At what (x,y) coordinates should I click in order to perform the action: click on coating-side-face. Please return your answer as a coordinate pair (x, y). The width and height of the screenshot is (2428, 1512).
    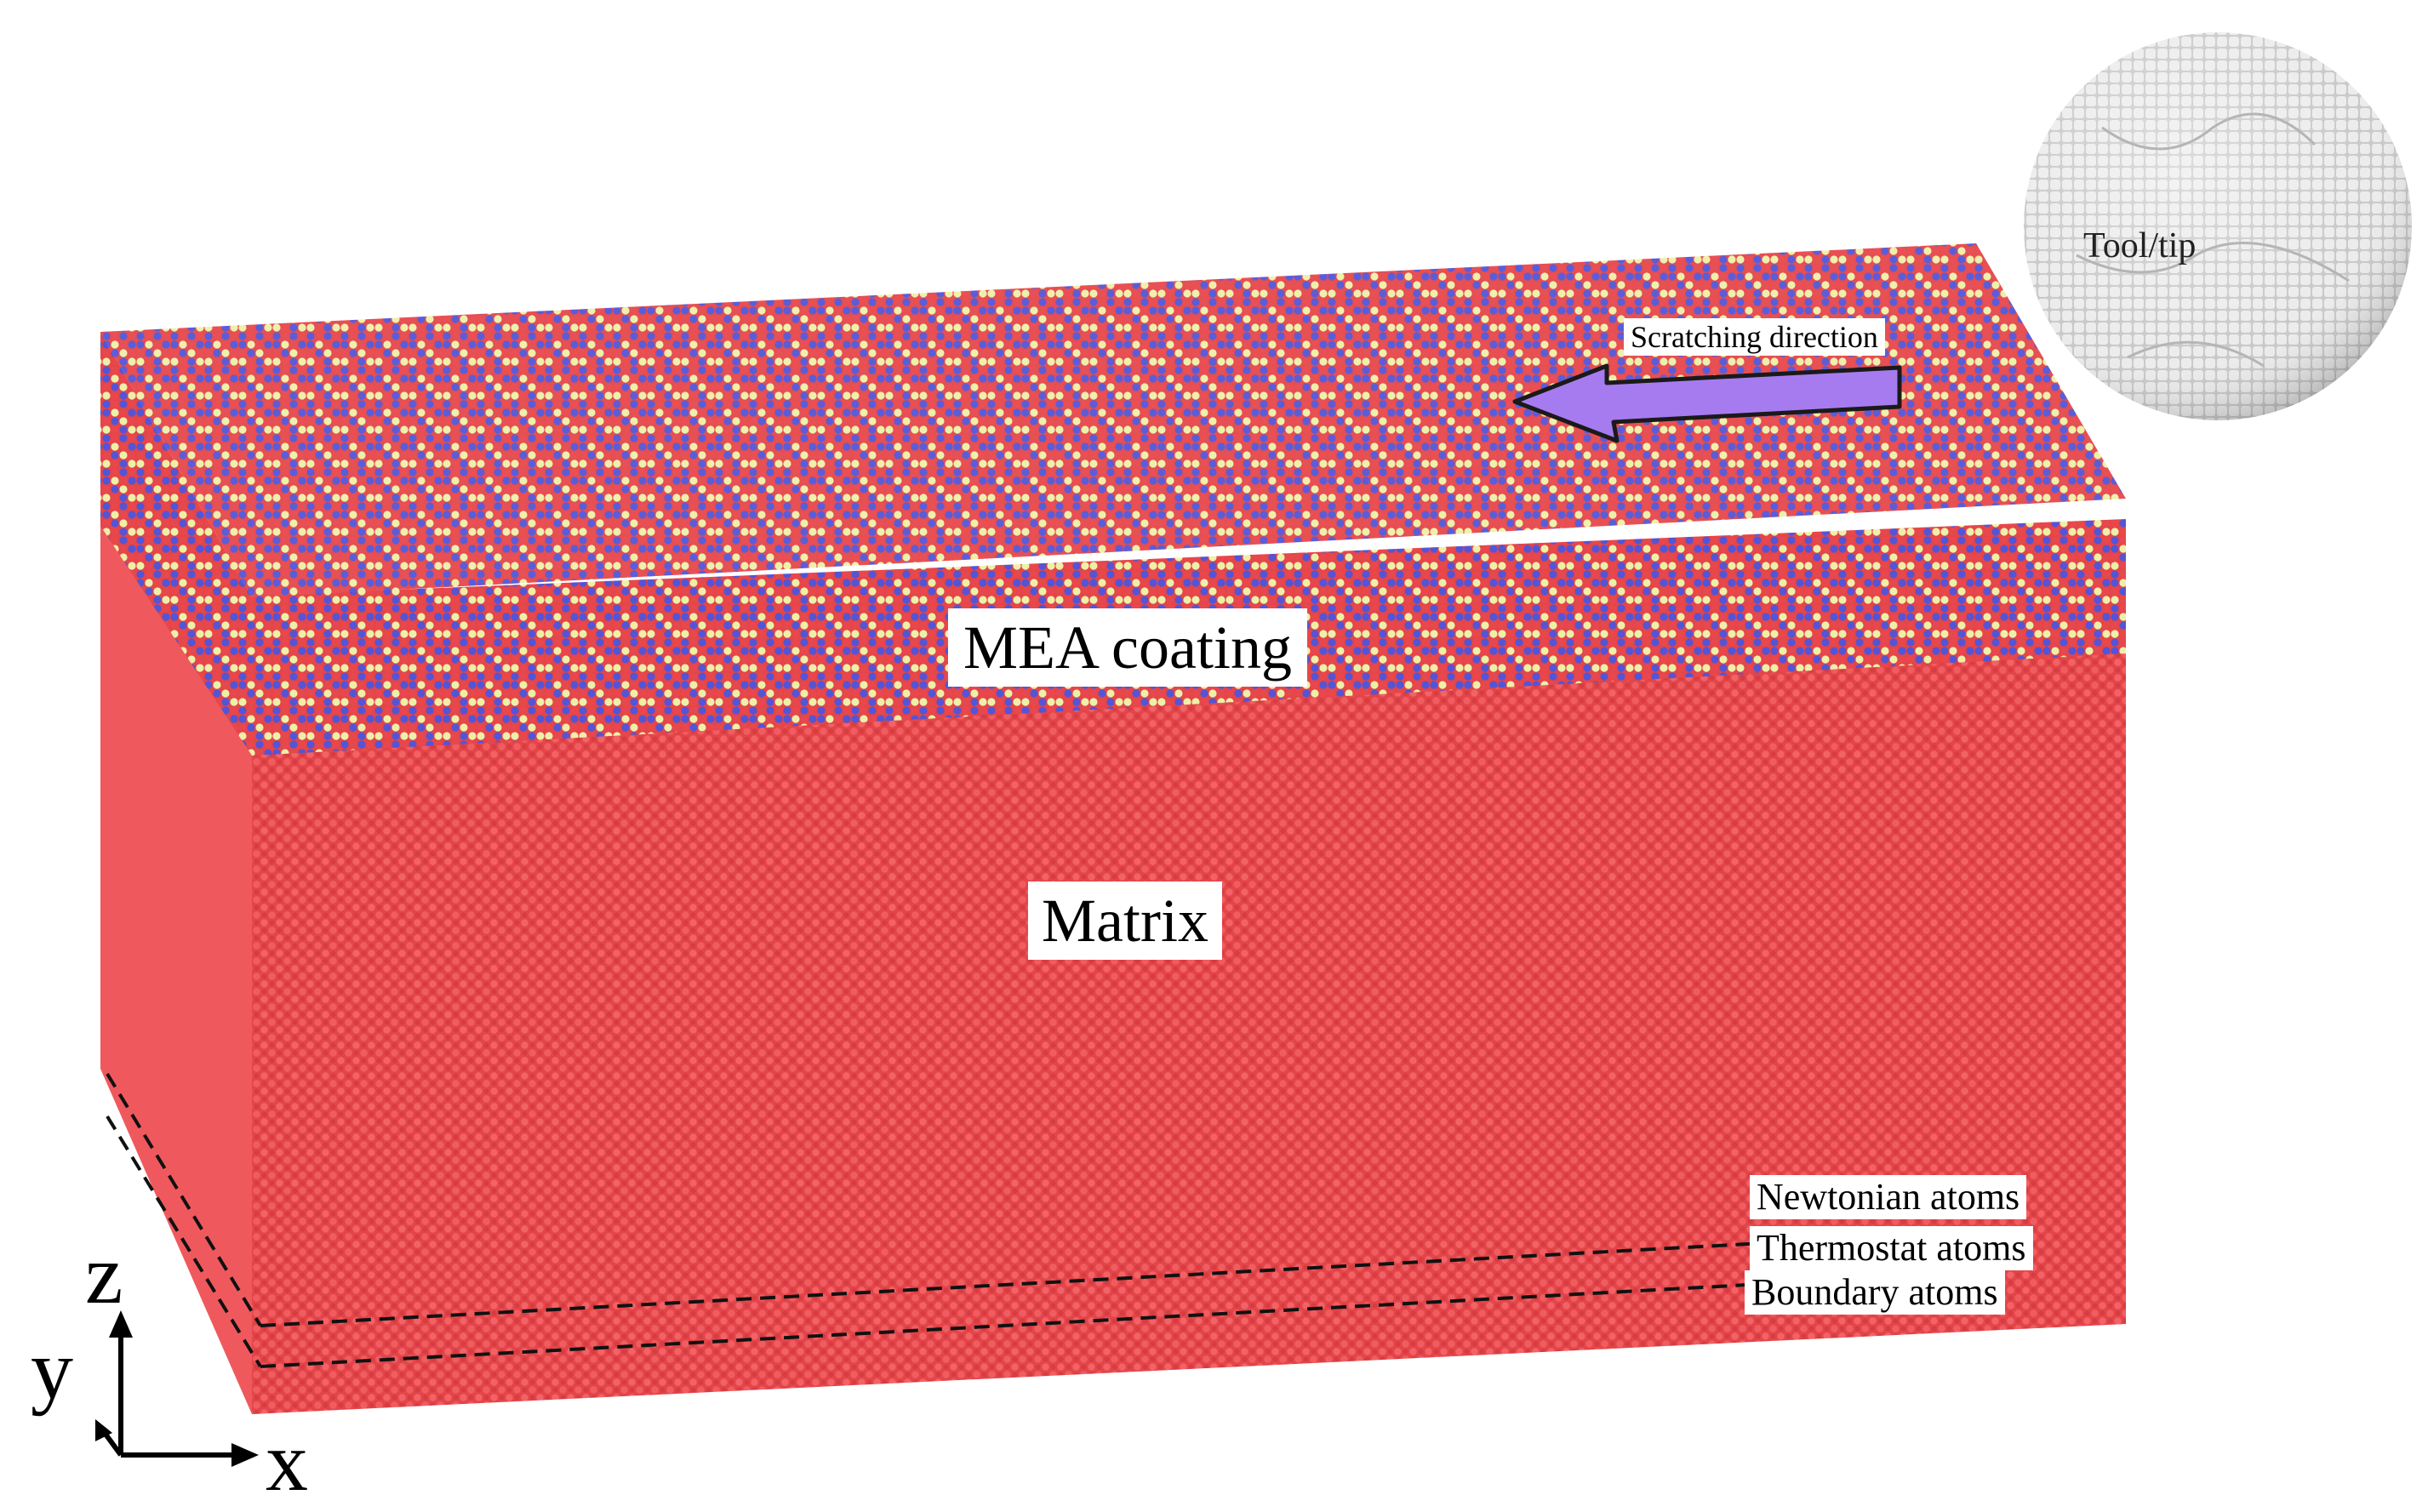
    Looking at the image, I should click on (176, 544).